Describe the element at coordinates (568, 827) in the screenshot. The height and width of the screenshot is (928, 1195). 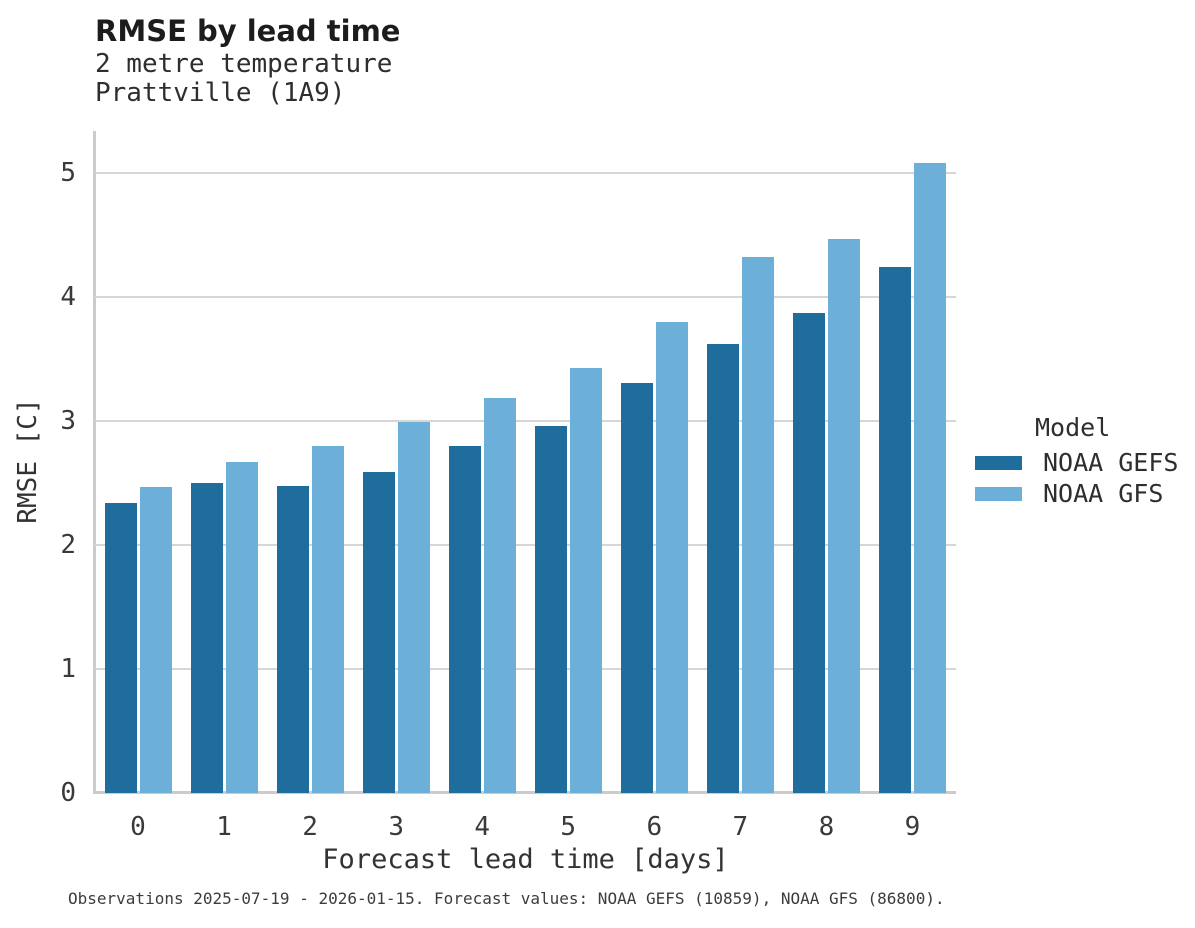
I see `x-tick-label-5: 5` at that location.